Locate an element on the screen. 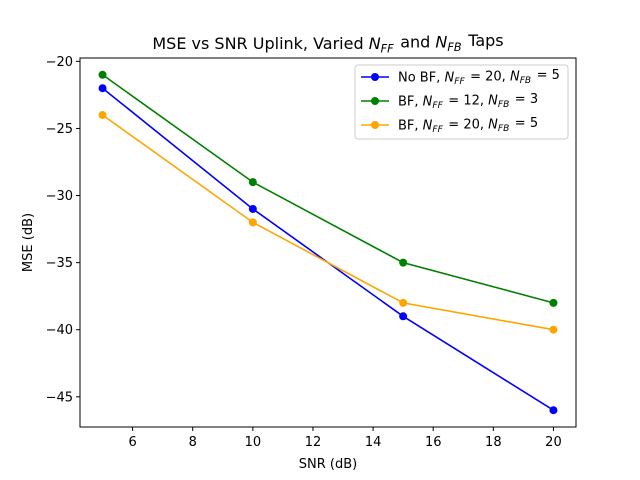  x-axis-label: SNR (dB) is located at coordinates (328, 464).